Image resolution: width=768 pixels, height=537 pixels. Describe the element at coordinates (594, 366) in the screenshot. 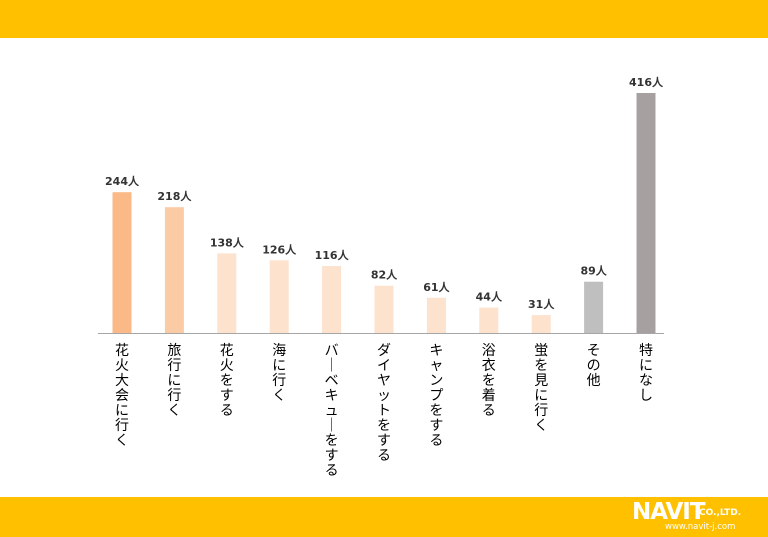

I see `category-label: その他` at that location.